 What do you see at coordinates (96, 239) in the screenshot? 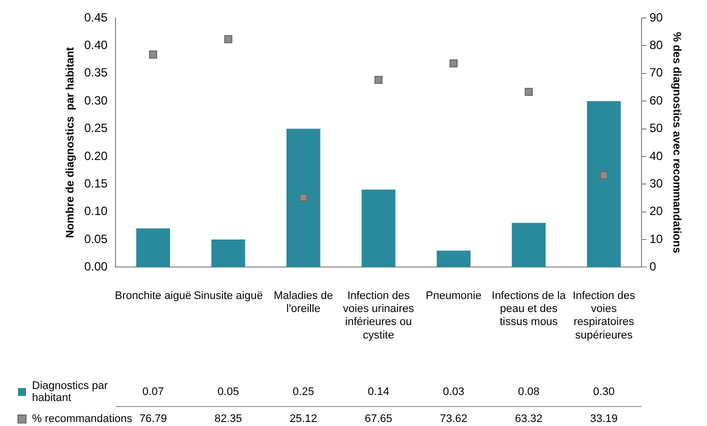
I see `y-tick-label: 0.05` at bounding box center [96, 239].